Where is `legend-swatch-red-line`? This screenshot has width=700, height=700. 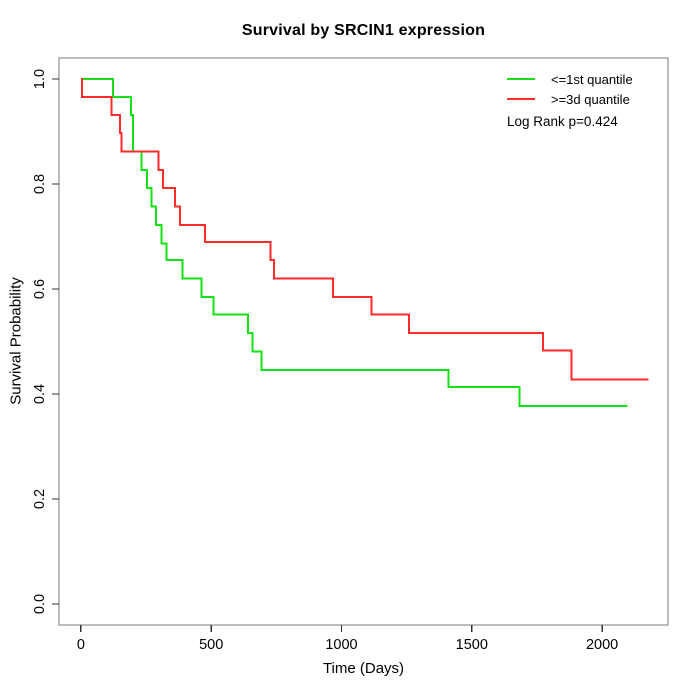
legend-swatch-red-line is located at coordinates (521, 99).